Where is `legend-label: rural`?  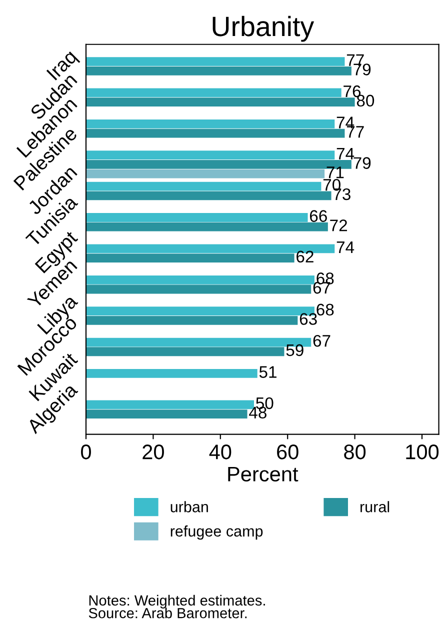 legend-label: rural is located at coordinates (375, 506).